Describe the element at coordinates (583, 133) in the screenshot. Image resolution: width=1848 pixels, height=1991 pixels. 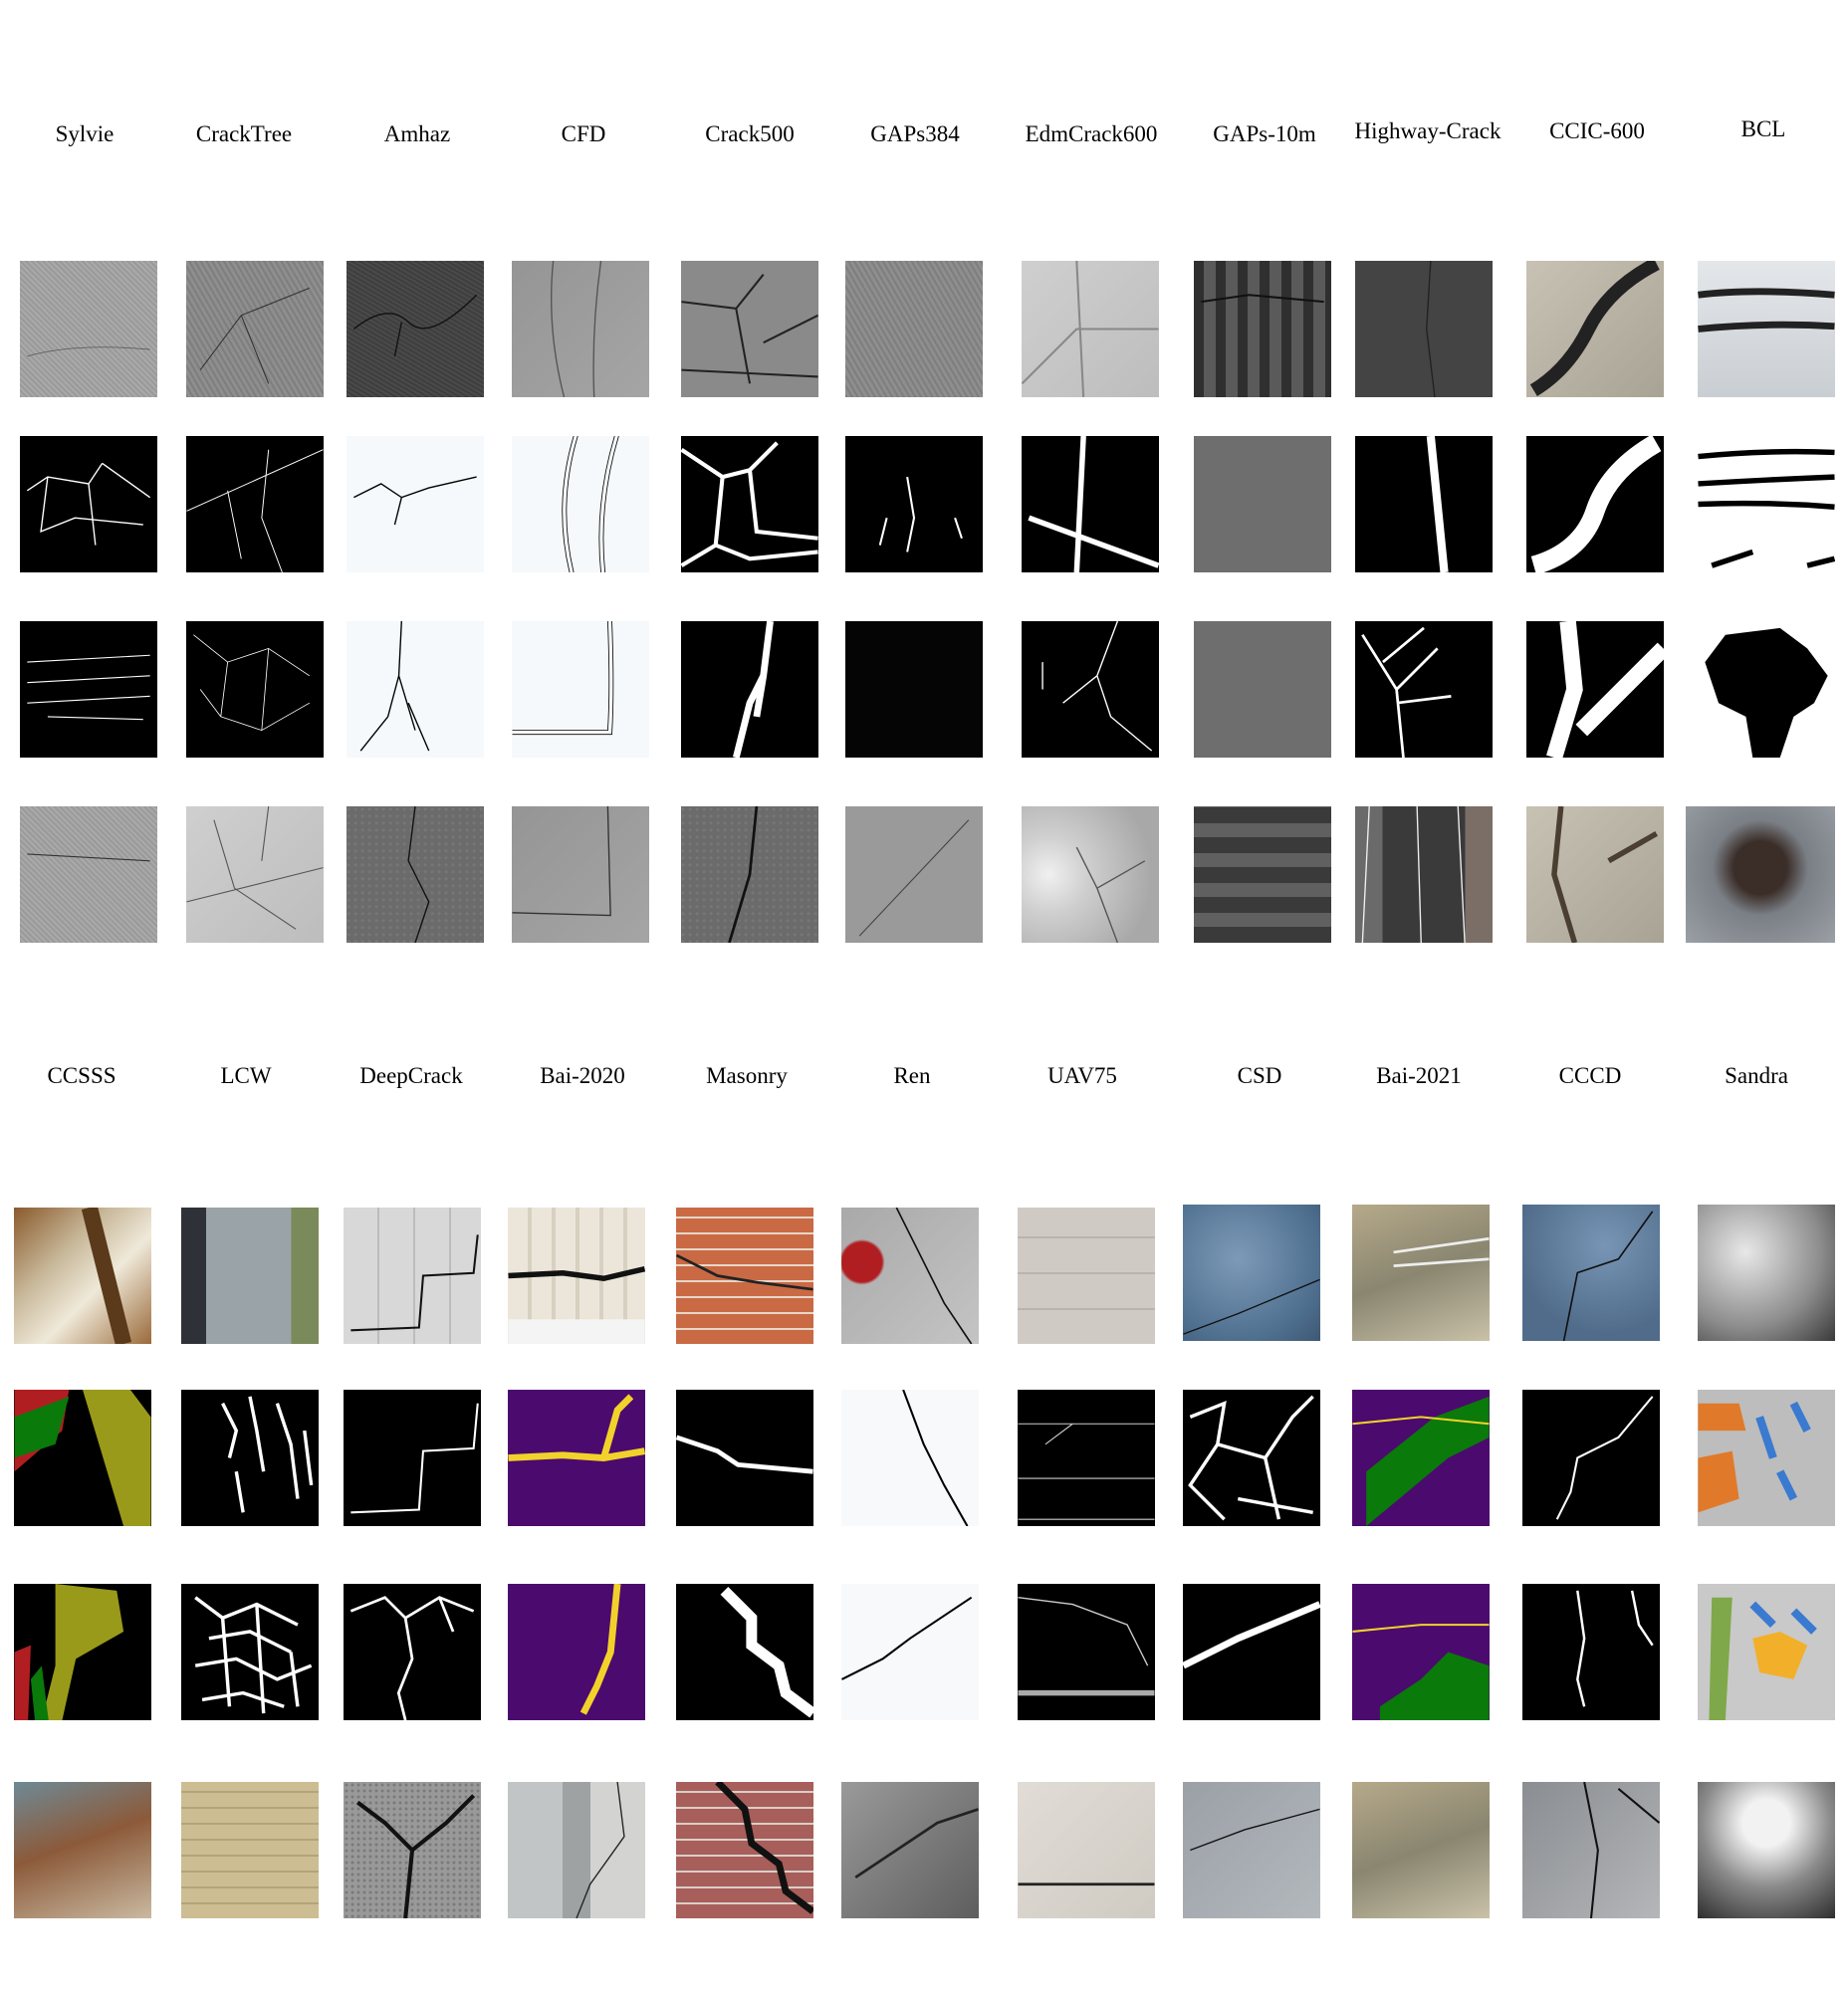
I see `dataset-label: CFD` at that location.